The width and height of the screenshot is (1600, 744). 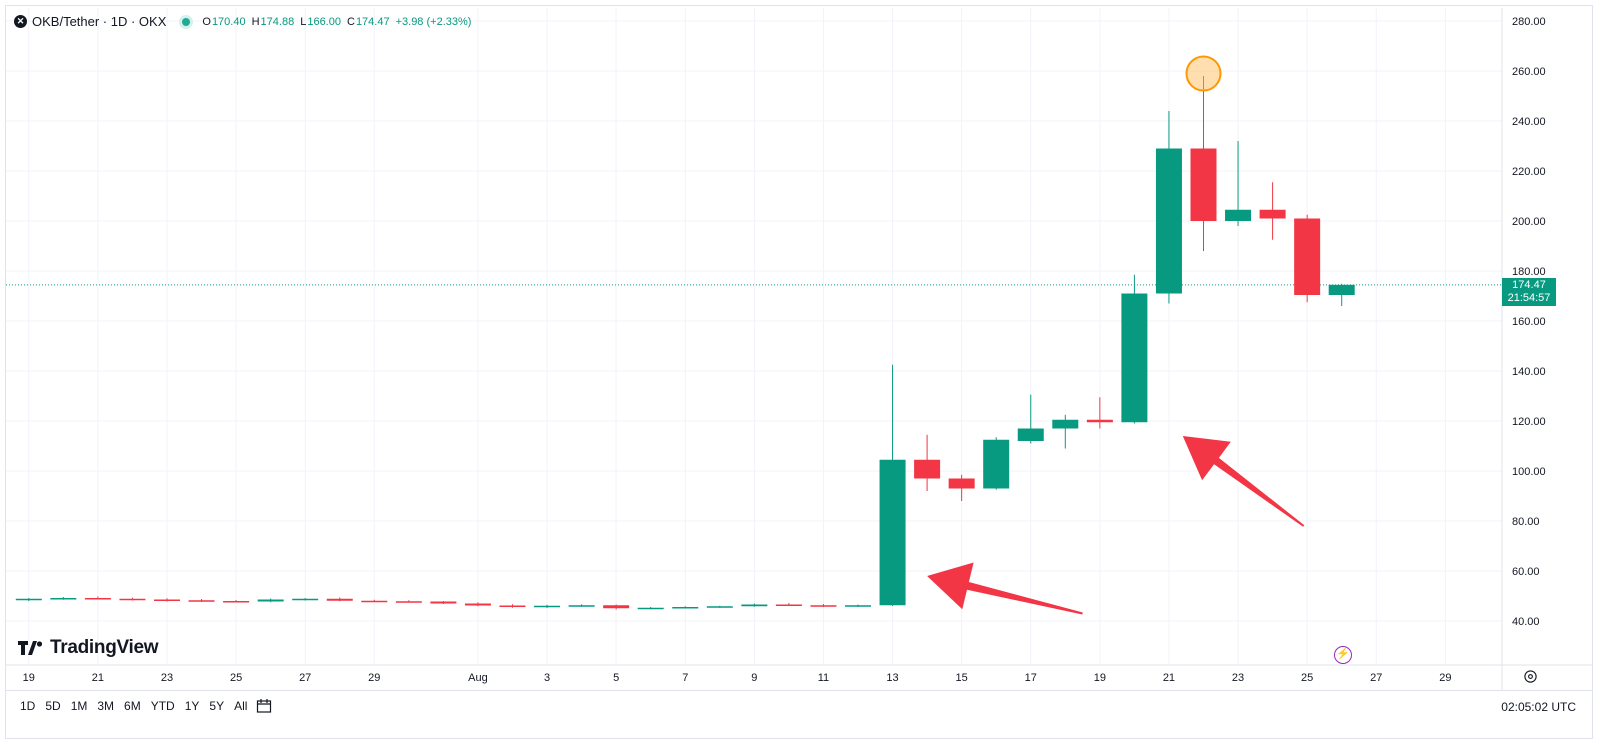 What do you see at coordinates (106, 706) in the screenshot?
I see `range-3m: 3M` at bounding box center [106, 706].